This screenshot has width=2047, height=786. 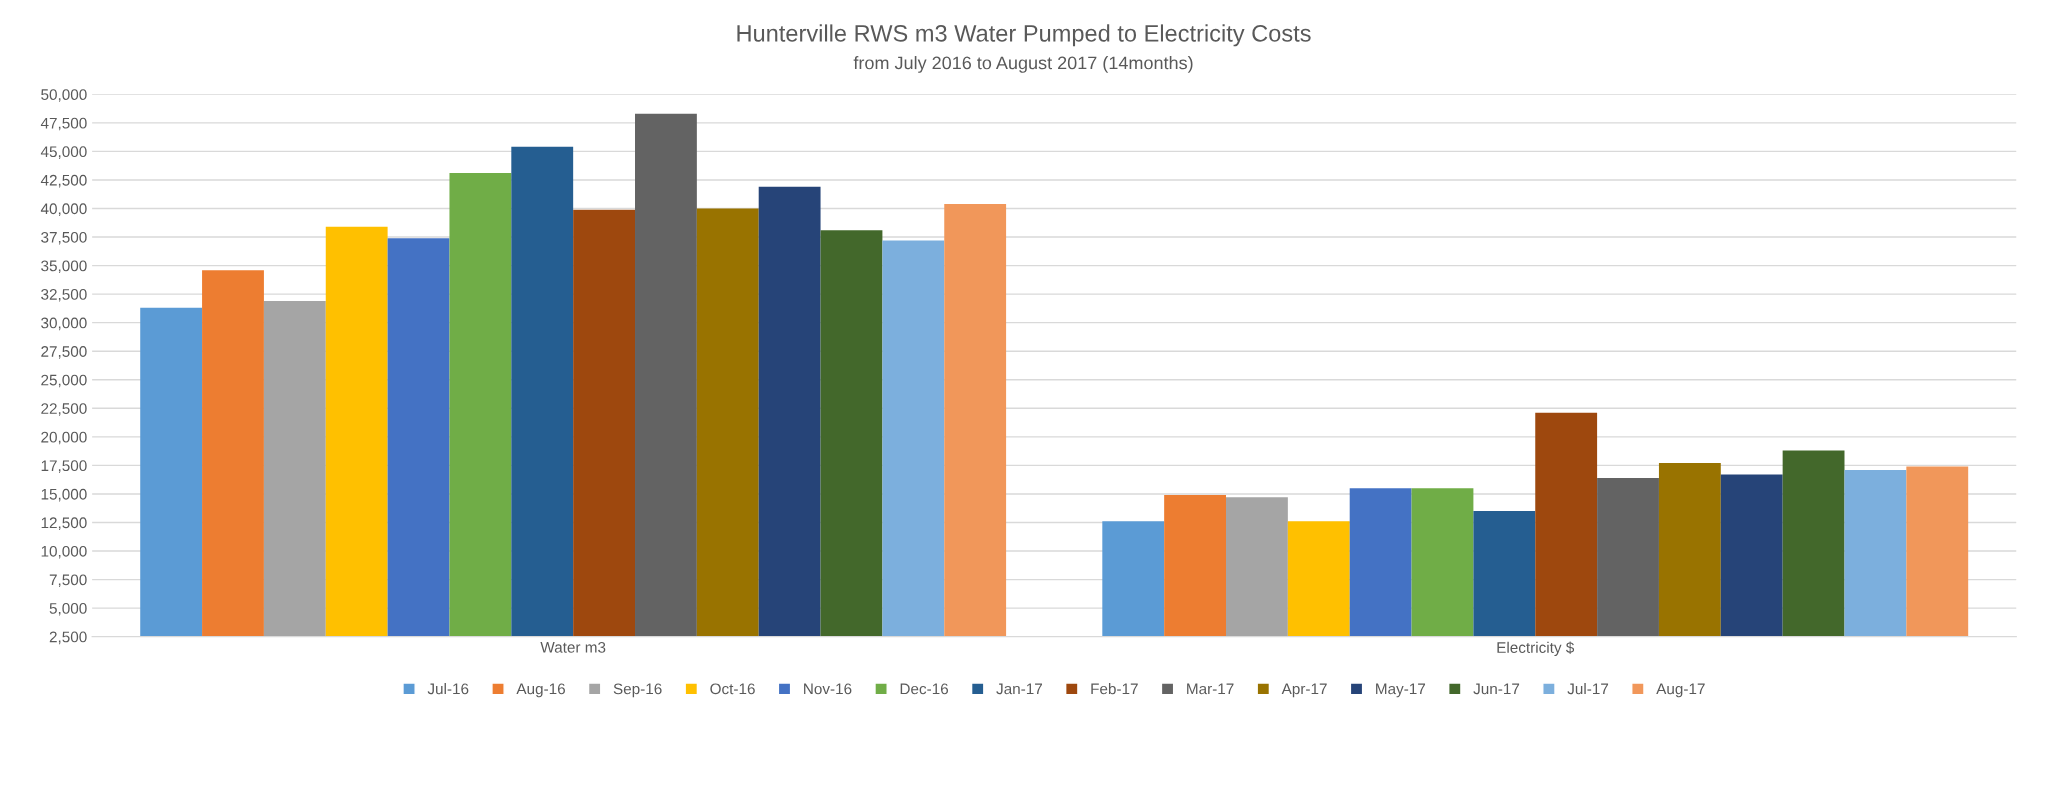 What do you see at coordinates (540, 690) in the screenshot?
I see `legend-label: Aug-16` at bounding box center [540, 690].